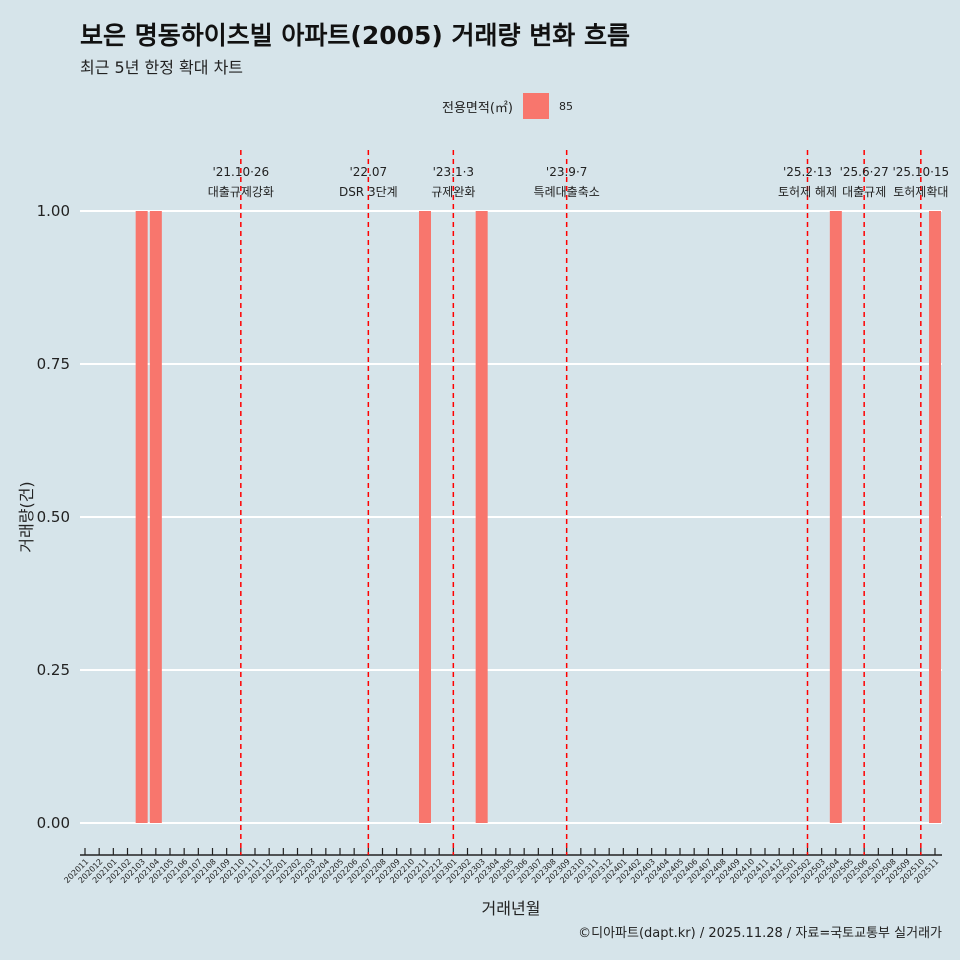 The width and height of the screenshot is (960, 960). What do you see at coordinates (453, 172) in the screenshot?
I see `event-date: '23.1·3` at bounding box center [453, 172].